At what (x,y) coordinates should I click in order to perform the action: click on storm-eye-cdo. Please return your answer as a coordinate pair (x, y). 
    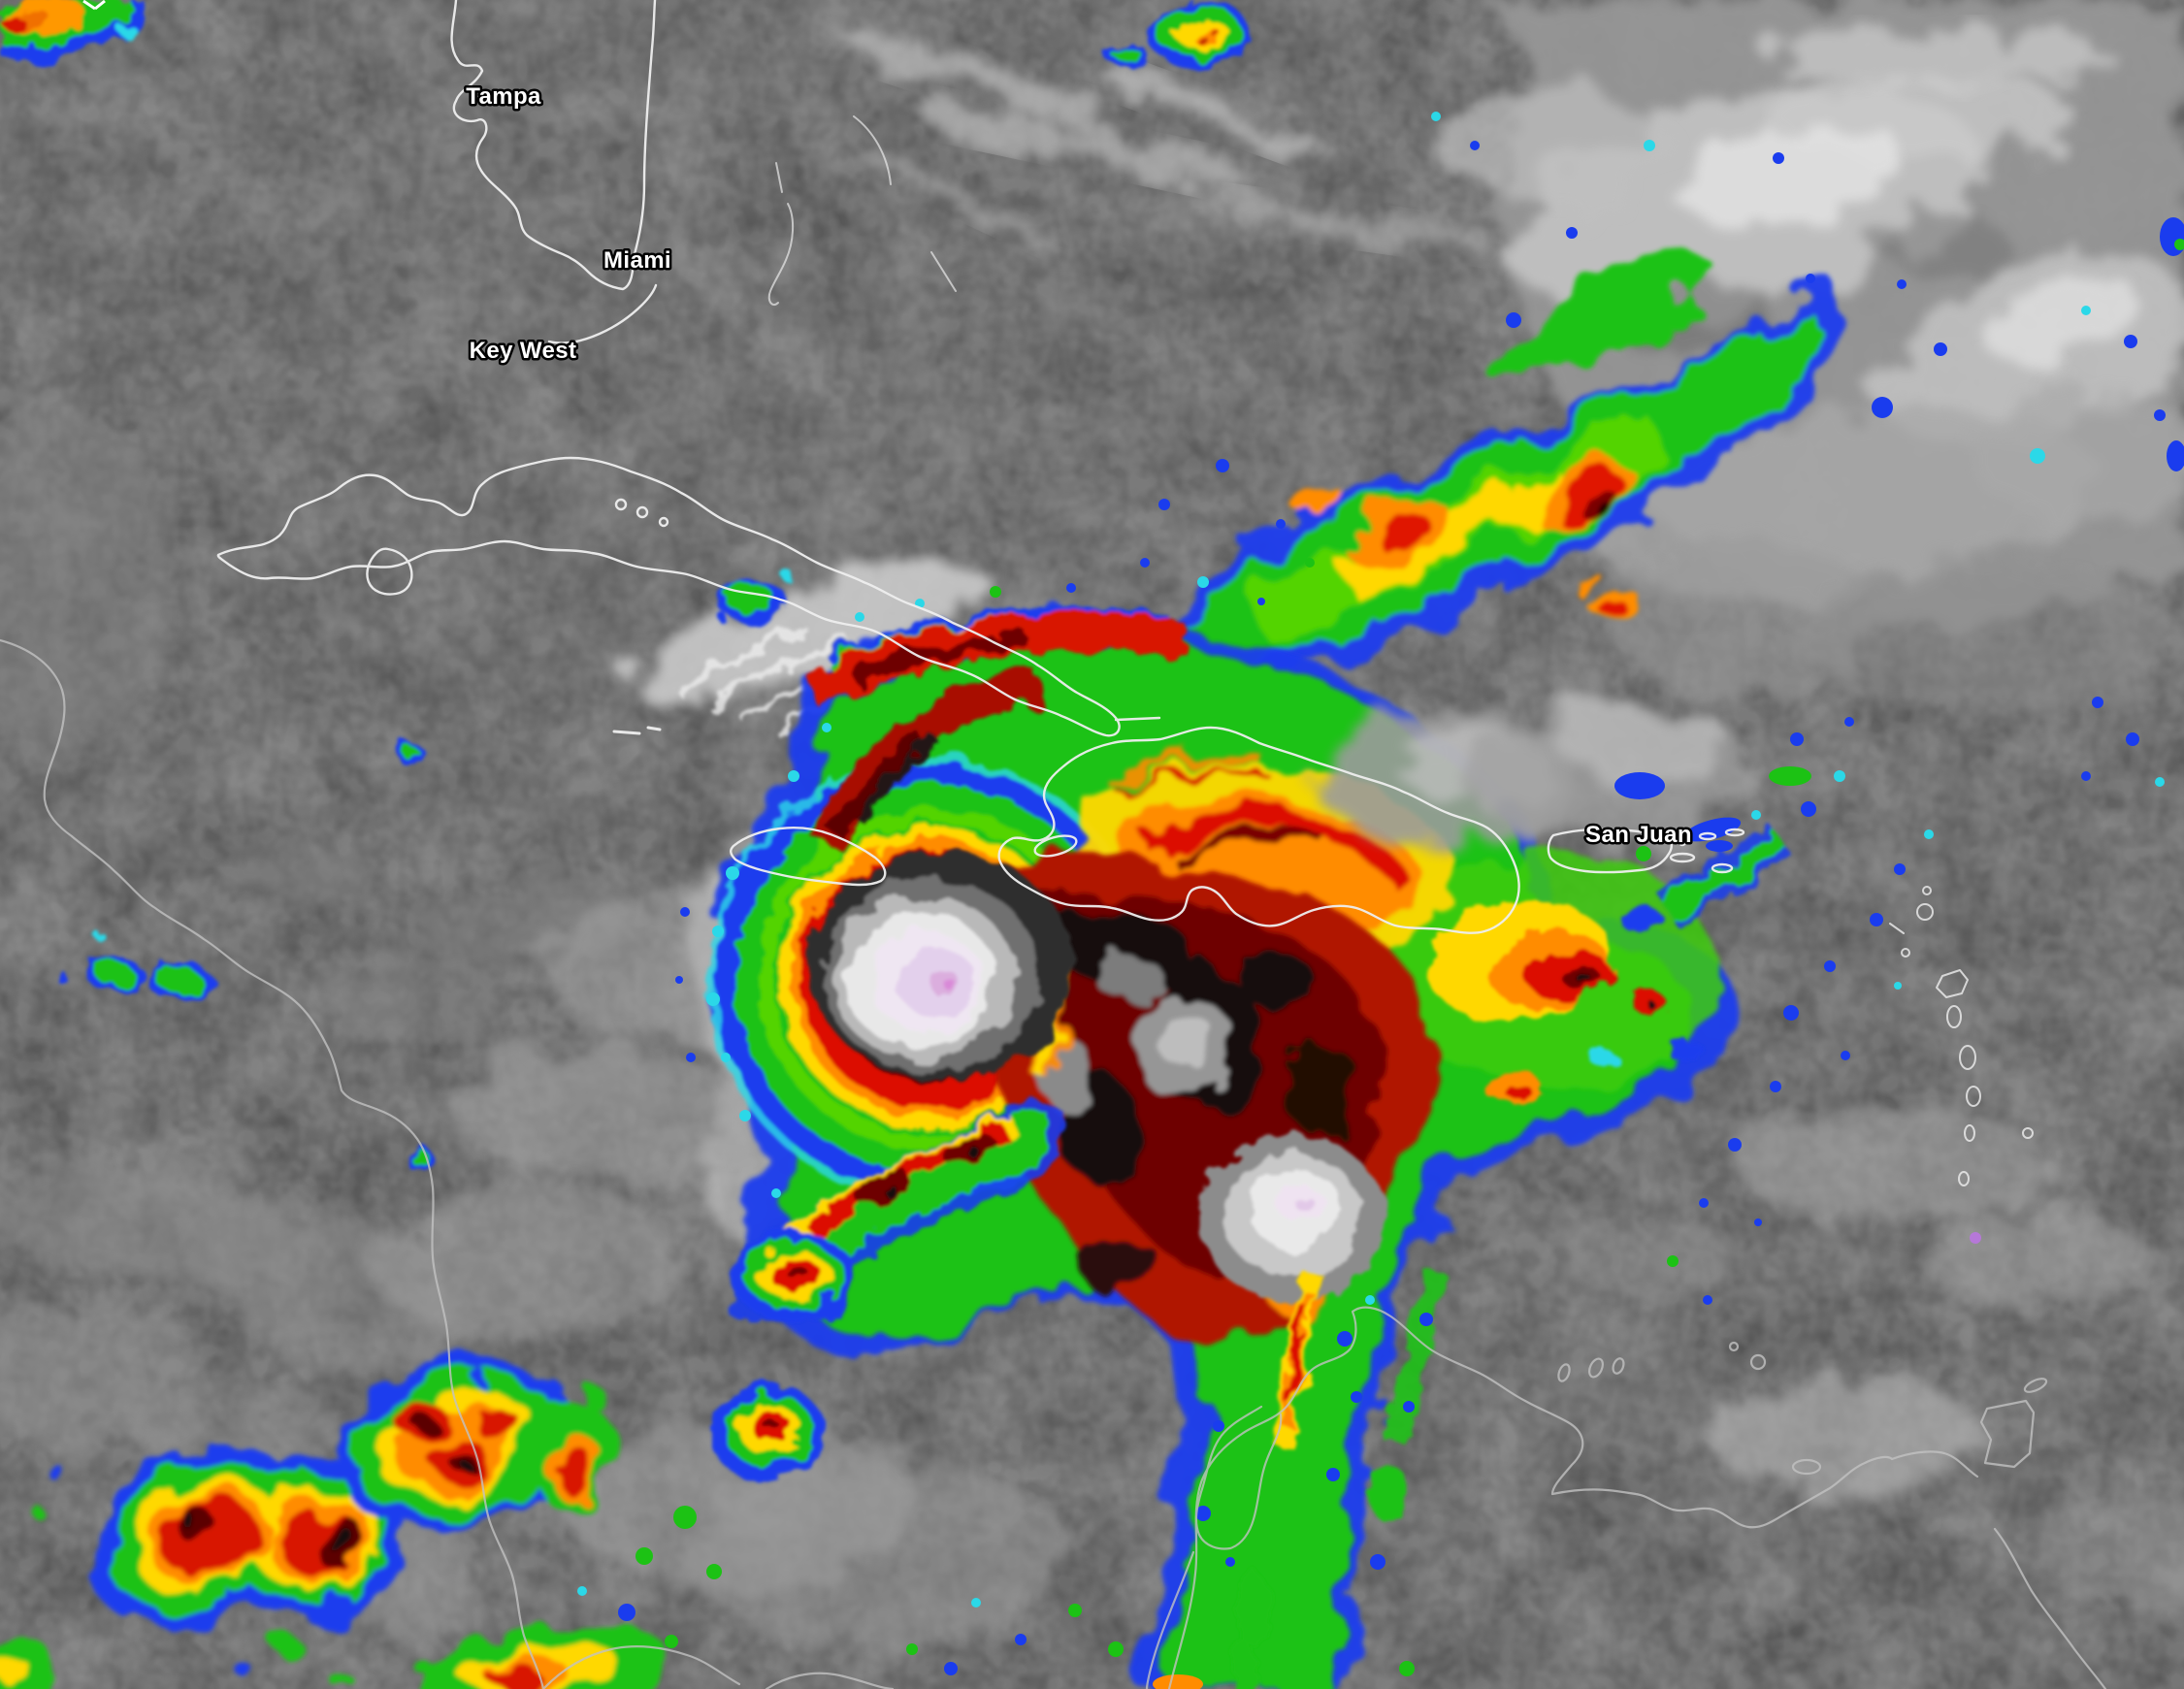
    Looking at the image, I should click on (941, 965).